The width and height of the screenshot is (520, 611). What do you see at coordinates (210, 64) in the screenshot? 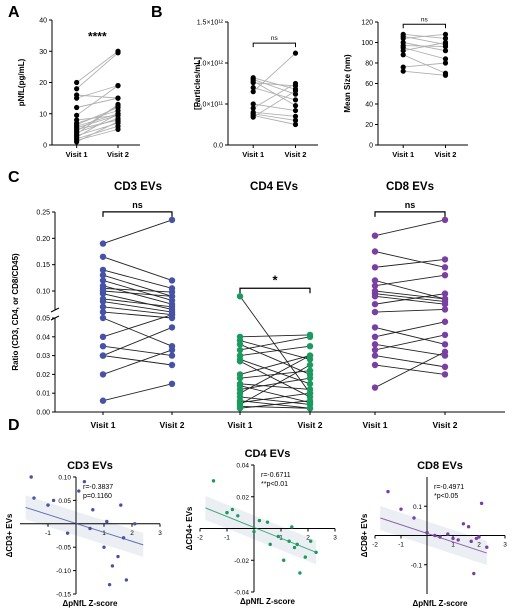
I see `y-tick-label: 1.0×10¹²` at bounding box center [210, 64].